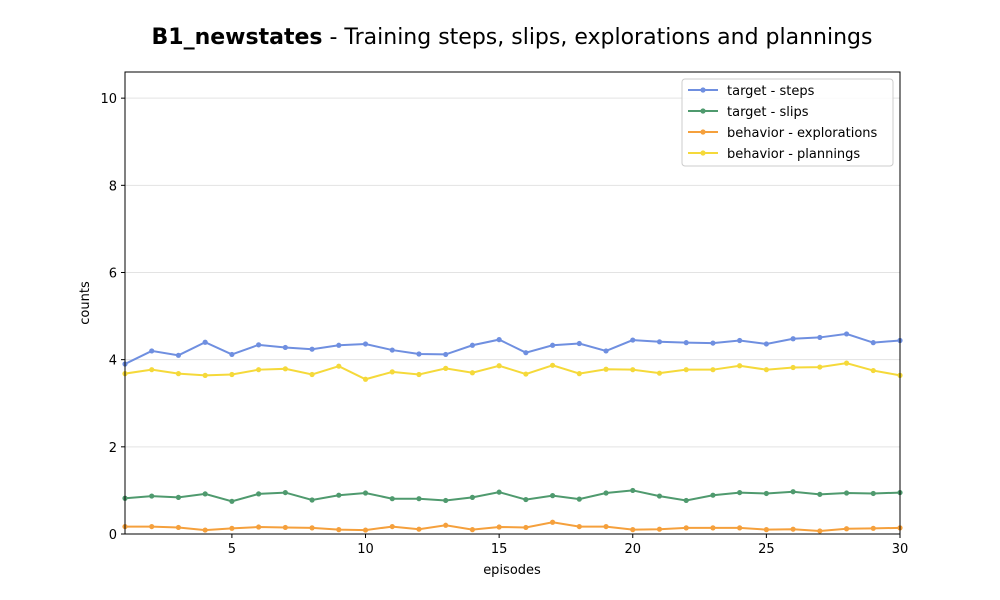  What do you see at coordinates (113, 186) in the screenshot?
I see `y-tick-label: 8` at bounding box center [113, 186].